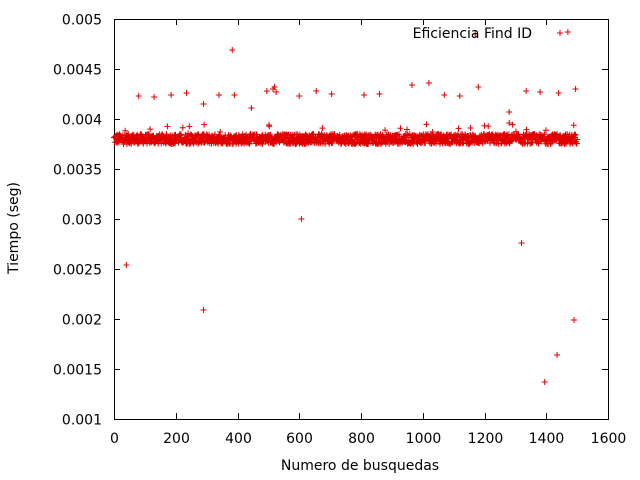 The width and height of the screenshot is (640, 480). I want to click on y-tick-label: 0.0015, so click(77, 371).